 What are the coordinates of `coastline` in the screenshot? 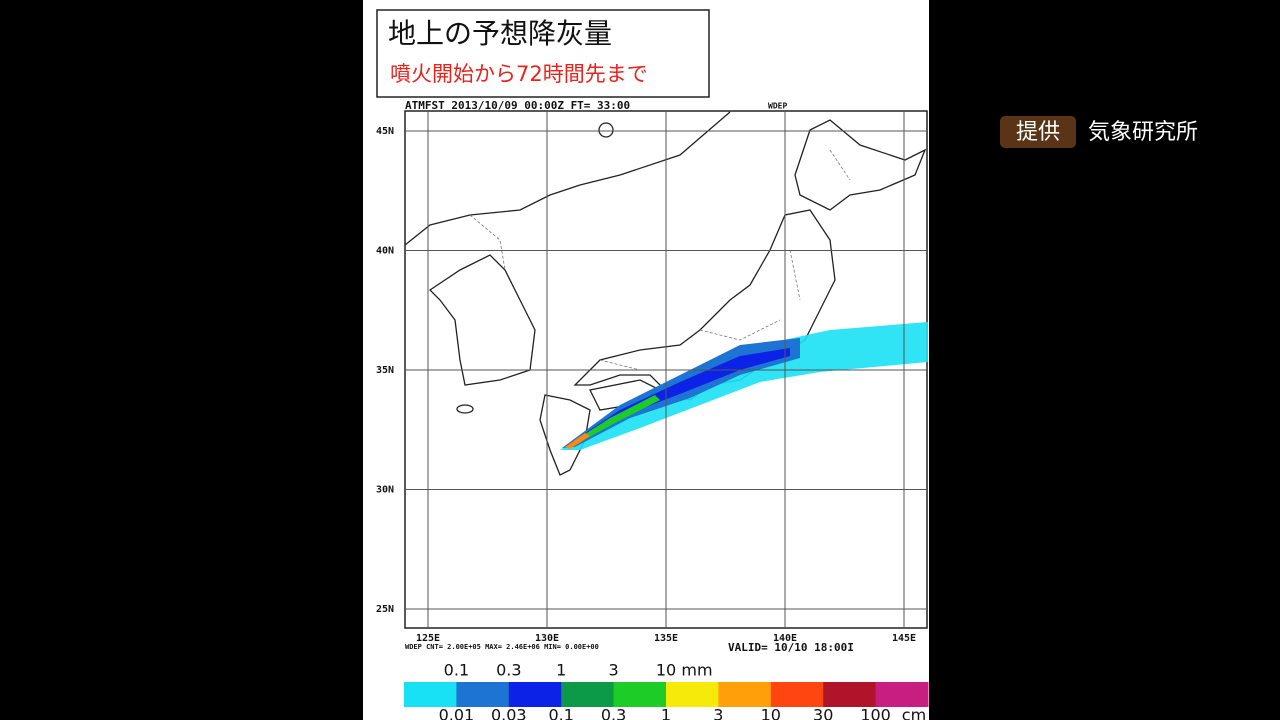 It's located at (567, 178).